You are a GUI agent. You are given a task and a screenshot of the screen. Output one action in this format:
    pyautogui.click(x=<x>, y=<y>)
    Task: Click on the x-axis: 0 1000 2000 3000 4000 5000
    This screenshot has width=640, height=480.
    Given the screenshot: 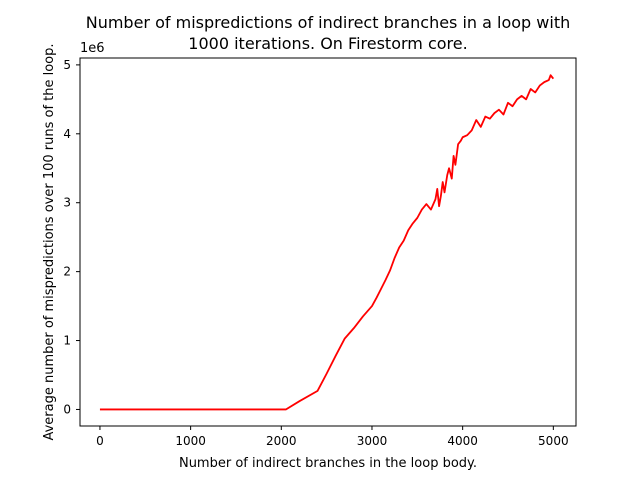 What is the action you would take?
    pyautogui.click(x=332, y=437)
    